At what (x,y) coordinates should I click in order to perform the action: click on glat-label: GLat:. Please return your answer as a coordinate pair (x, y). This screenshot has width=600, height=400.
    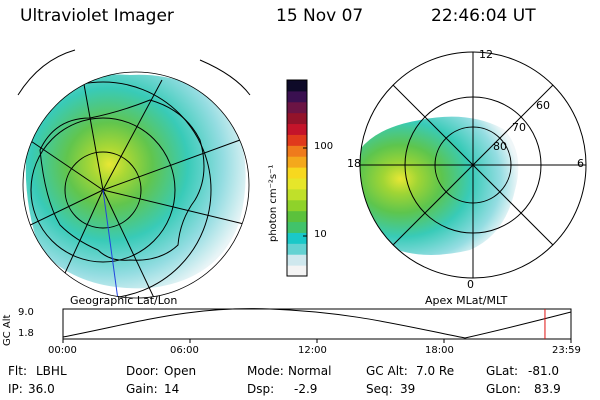
    Looking at the image, I should click on (502, 371).